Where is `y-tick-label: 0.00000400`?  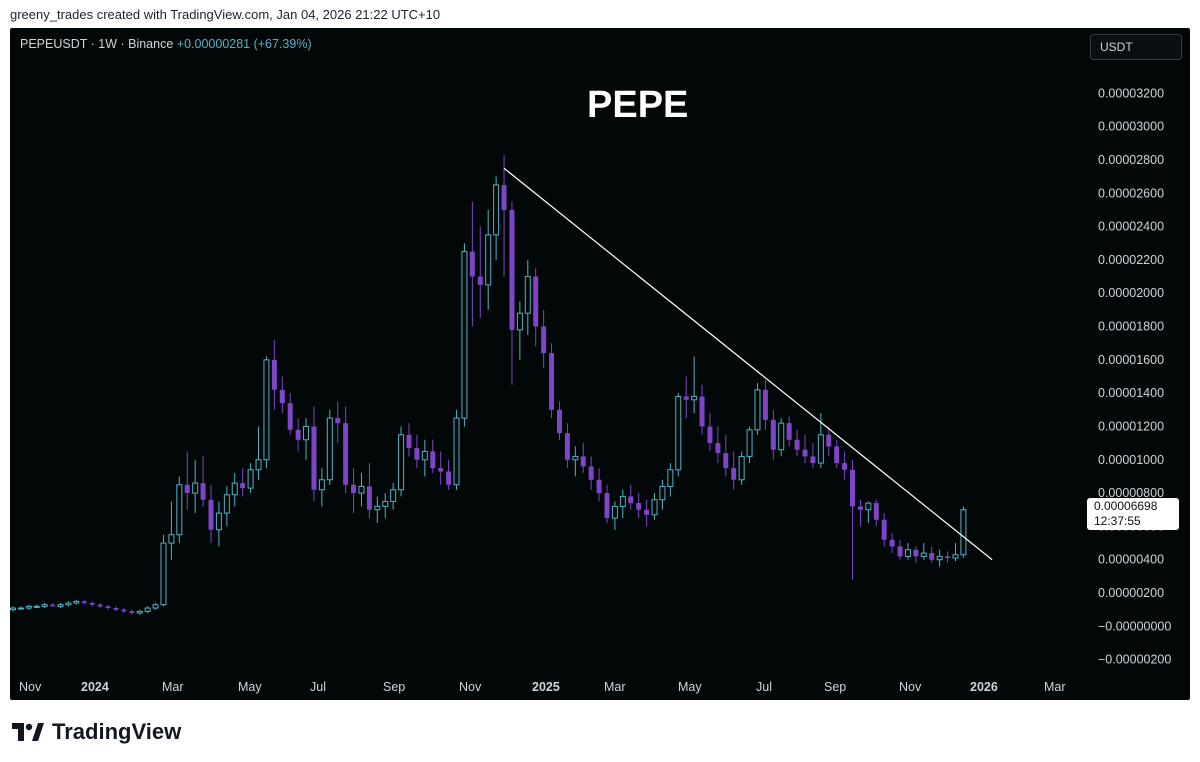
y-tick-label: 0.00000400 is located at coordinates (1131, 560).